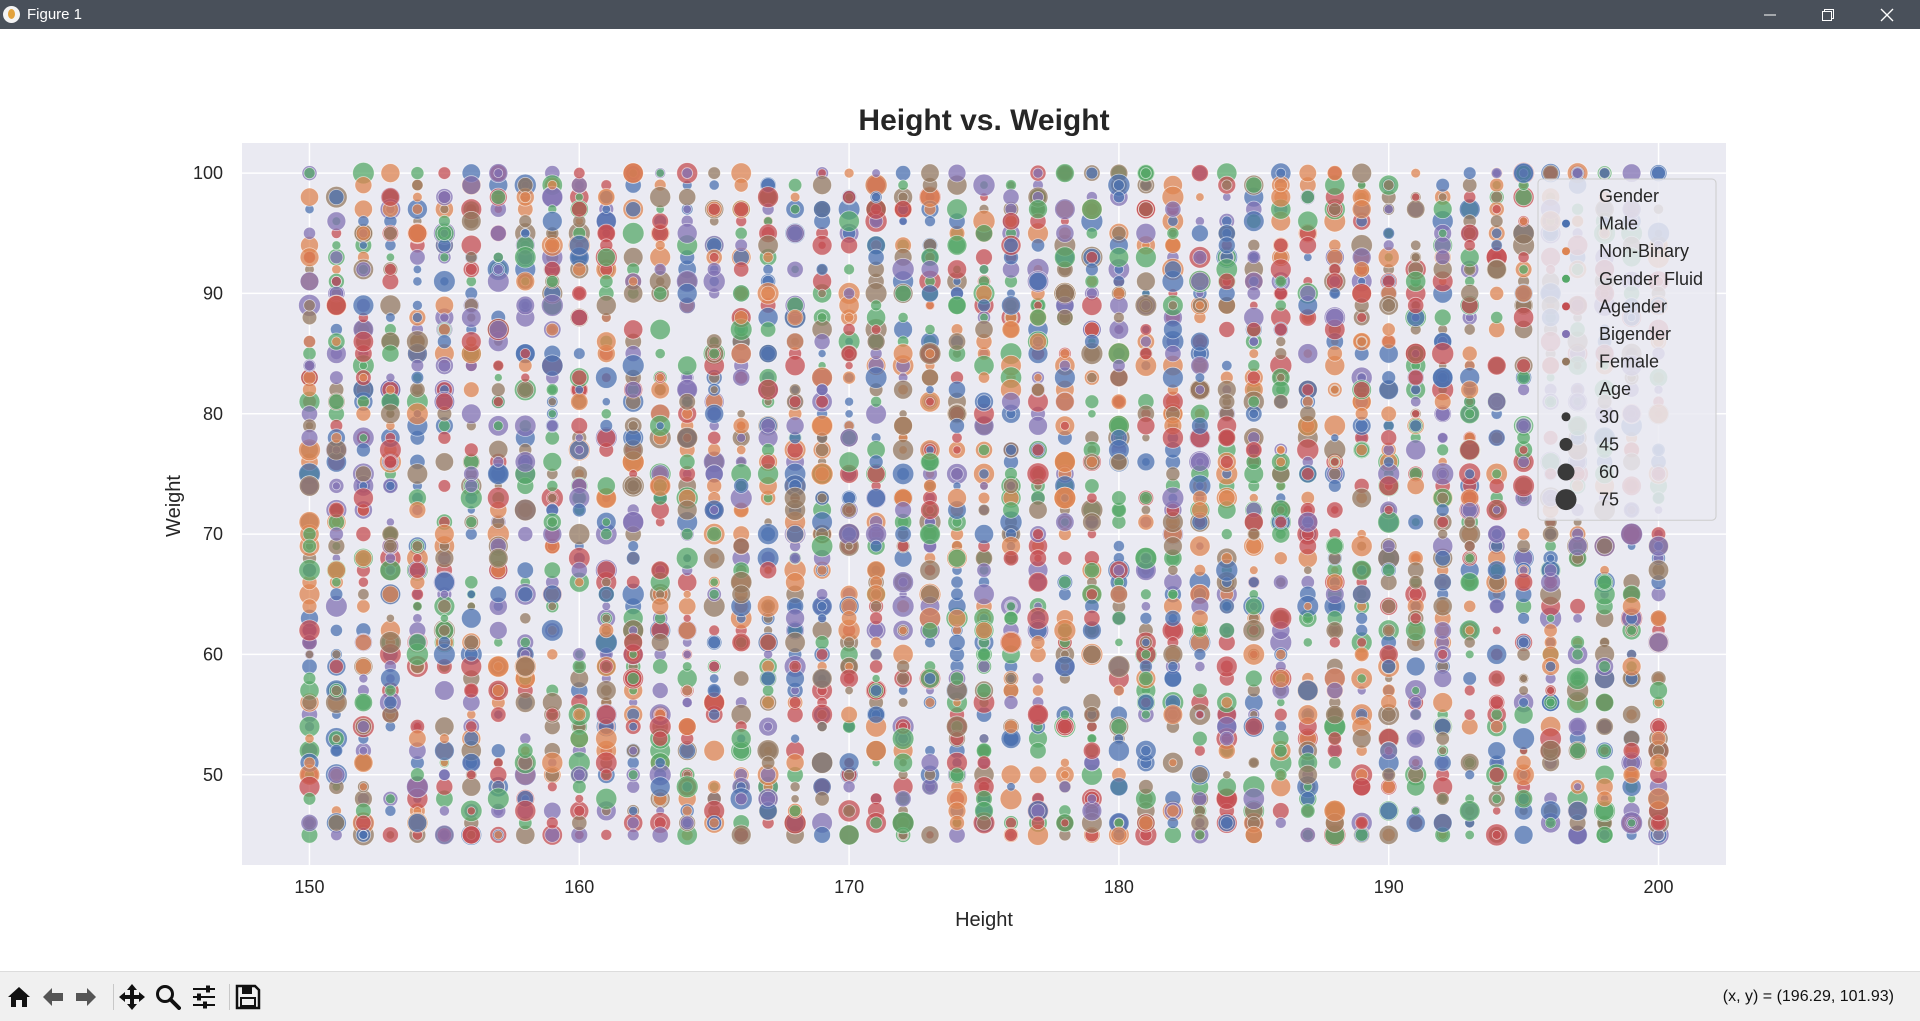 The width and height of the screenshot is (1920, 1021). Describe the element at coordinates (248, 997) in the screenshot. I see `save-button` at that location.